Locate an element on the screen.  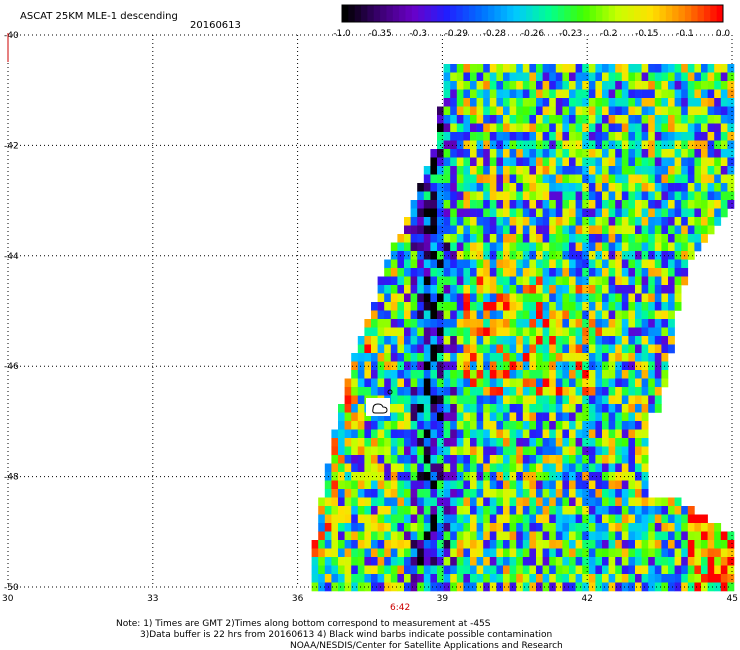
y-tick-label: -42 is located at coordinates (11, 146).